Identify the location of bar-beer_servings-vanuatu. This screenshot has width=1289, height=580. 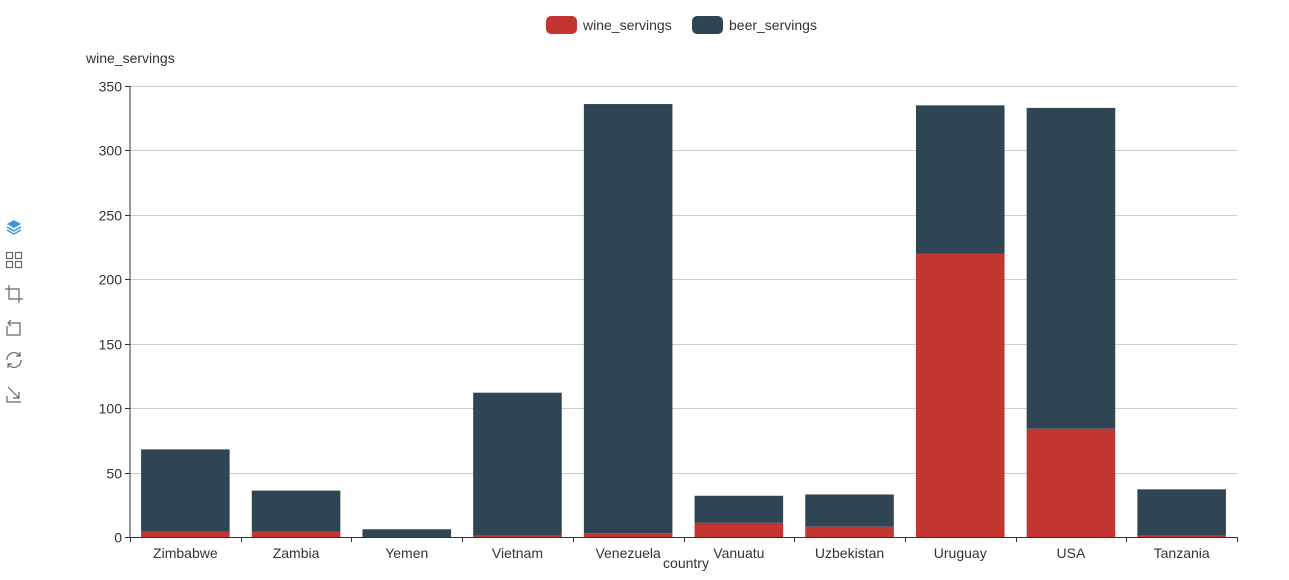
(739, 509).